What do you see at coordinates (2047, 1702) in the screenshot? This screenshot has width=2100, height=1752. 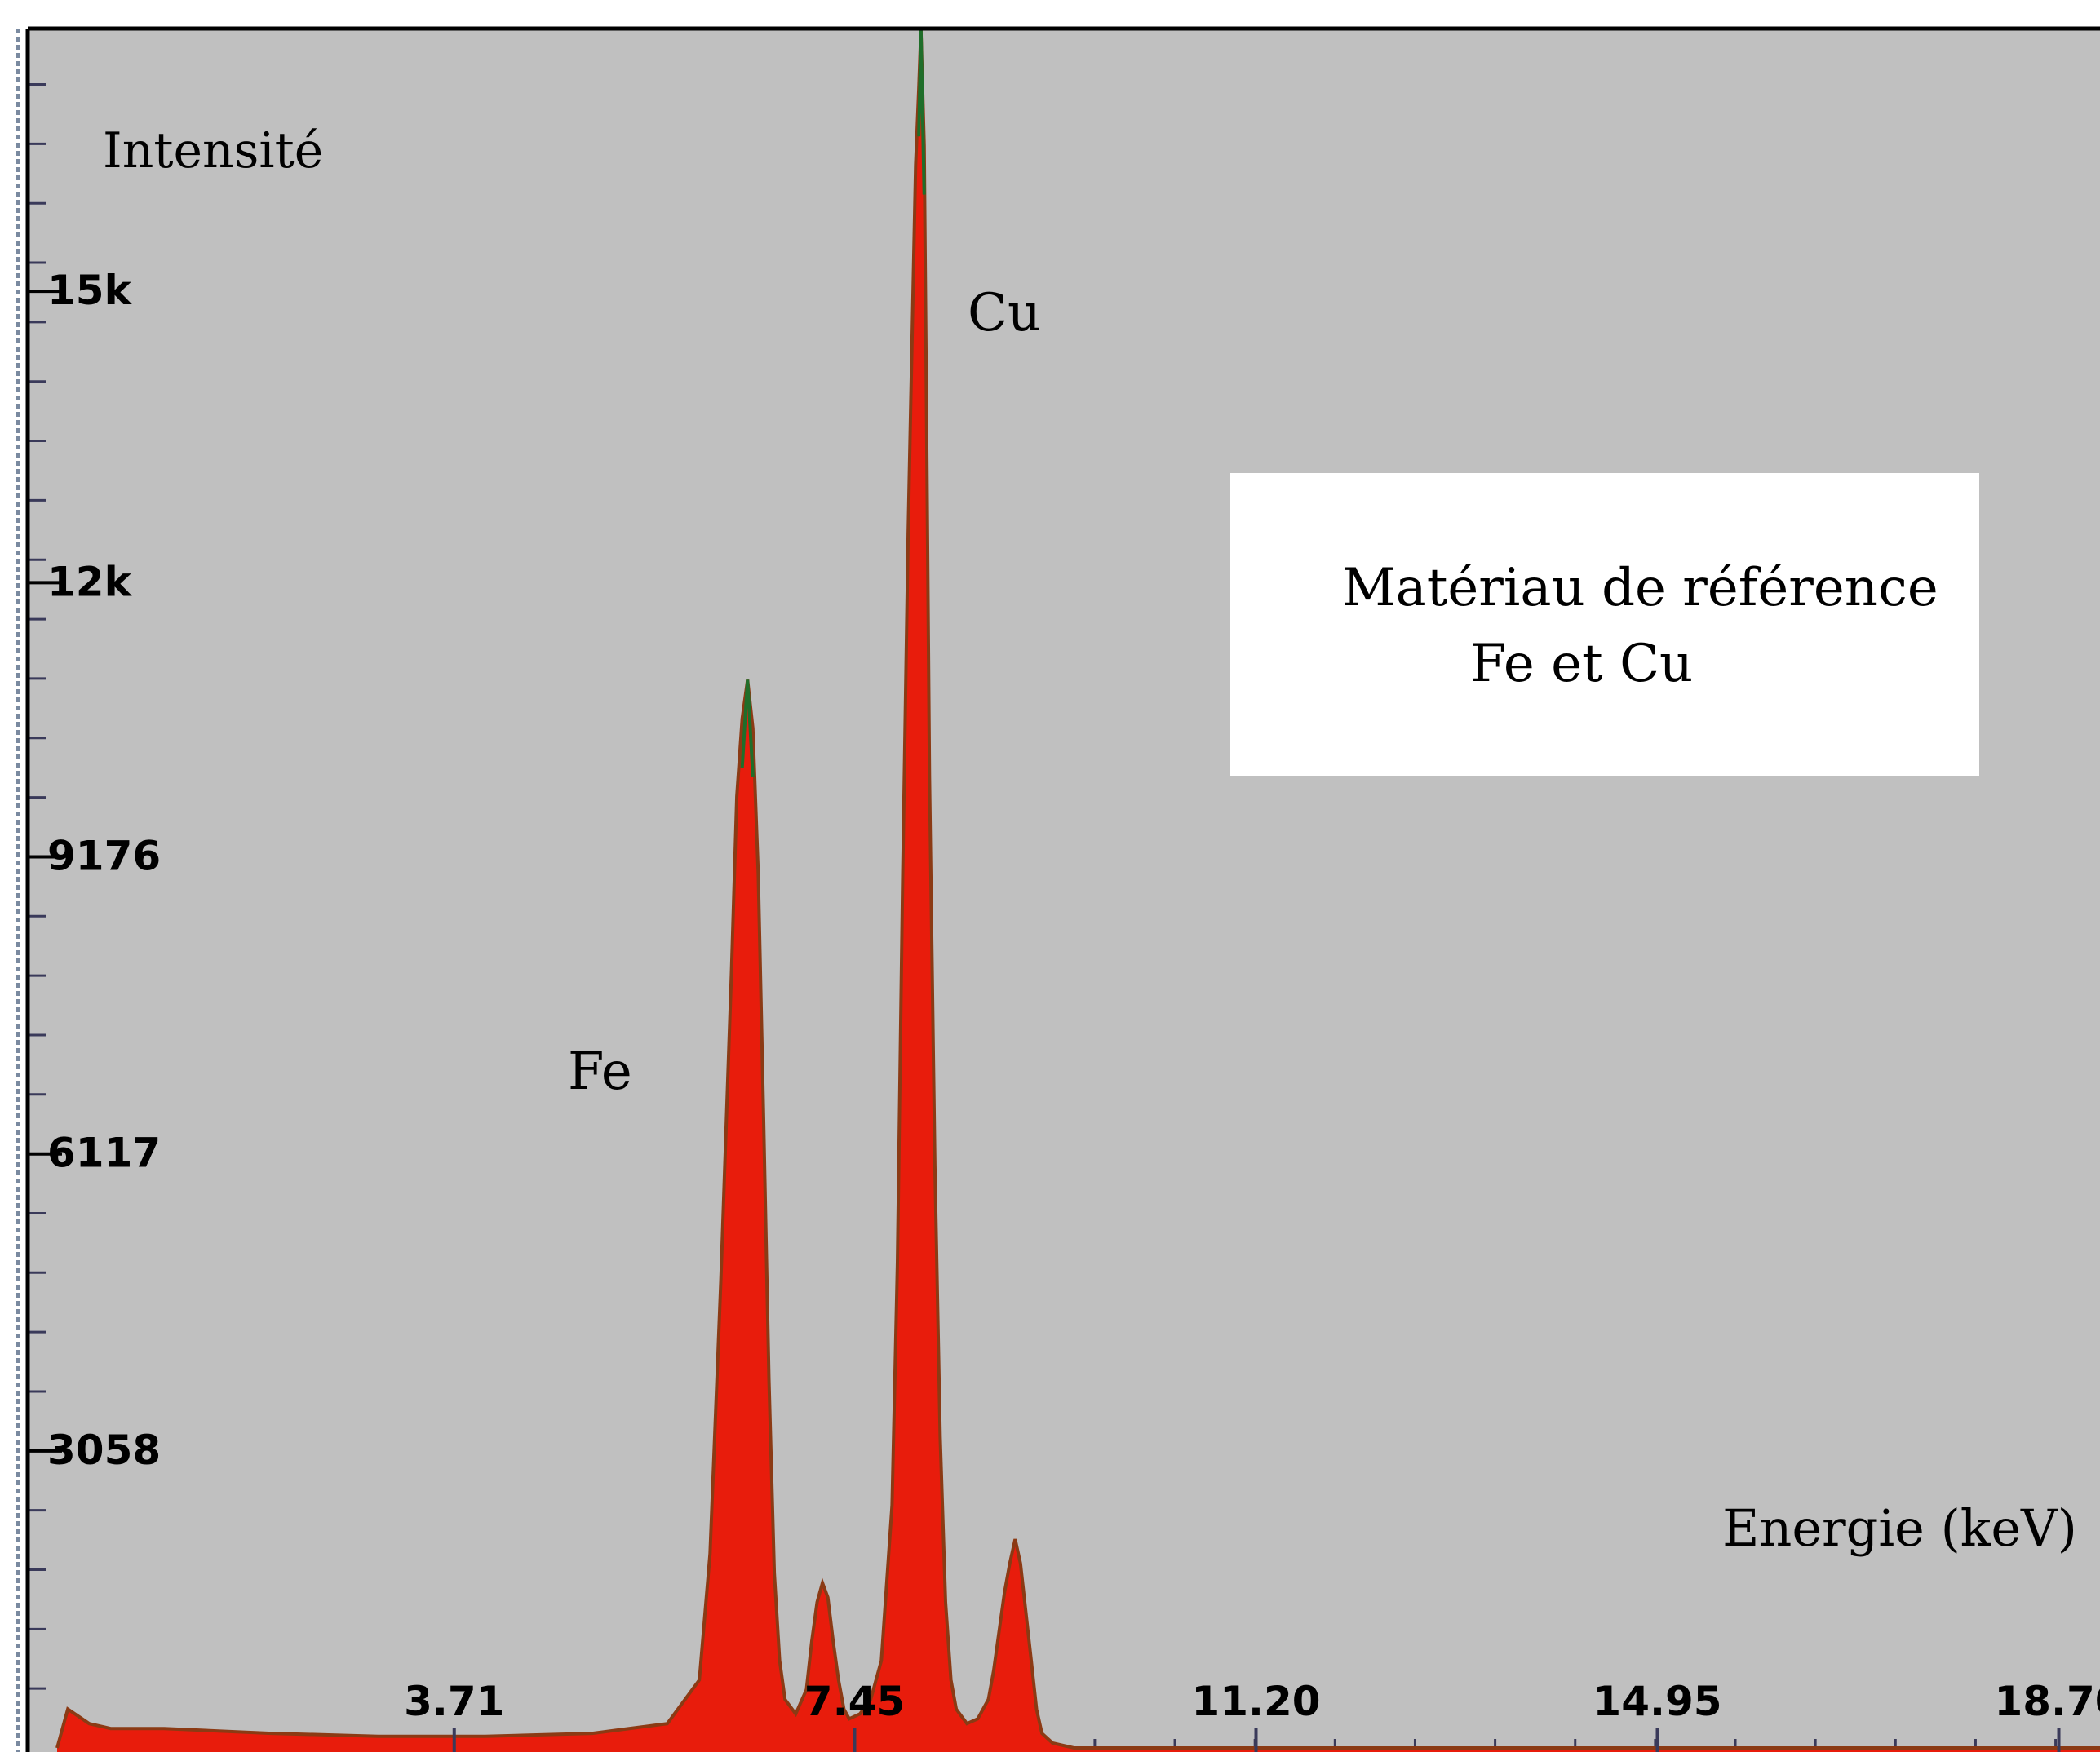 I see `x-tick-label: 18.70` at bounding box center [2047, 1702].